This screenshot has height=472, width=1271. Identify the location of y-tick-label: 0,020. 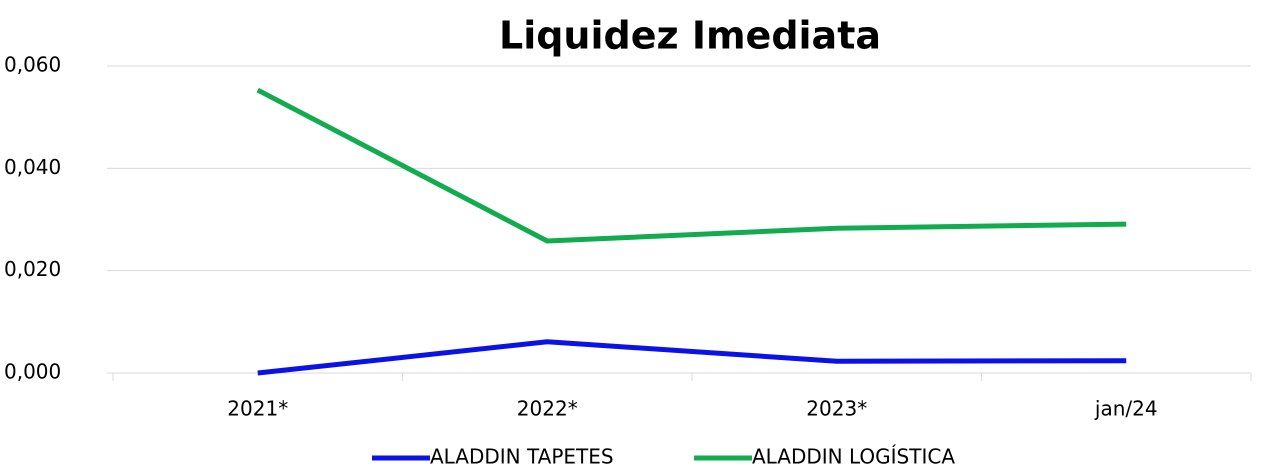
(32, 269).